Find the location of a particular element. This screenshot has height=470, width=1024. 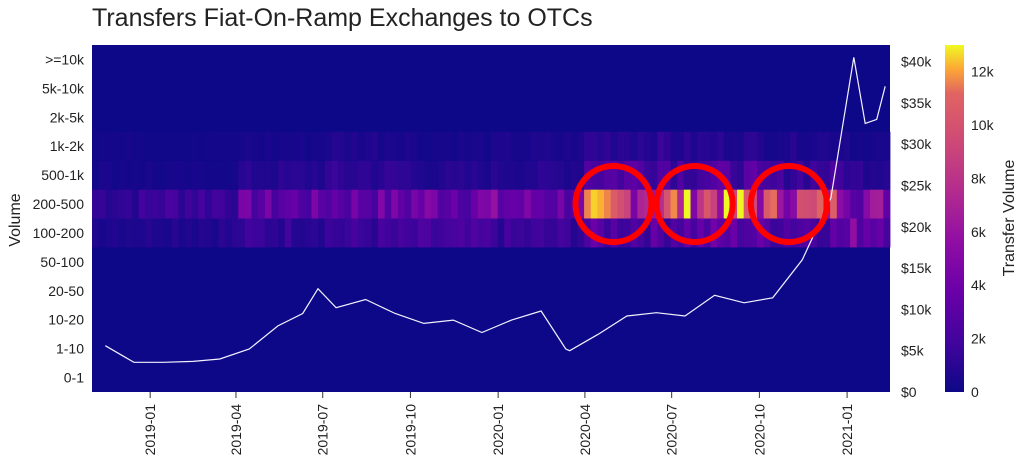

highlight-circle is located at coordinates (694, 204).